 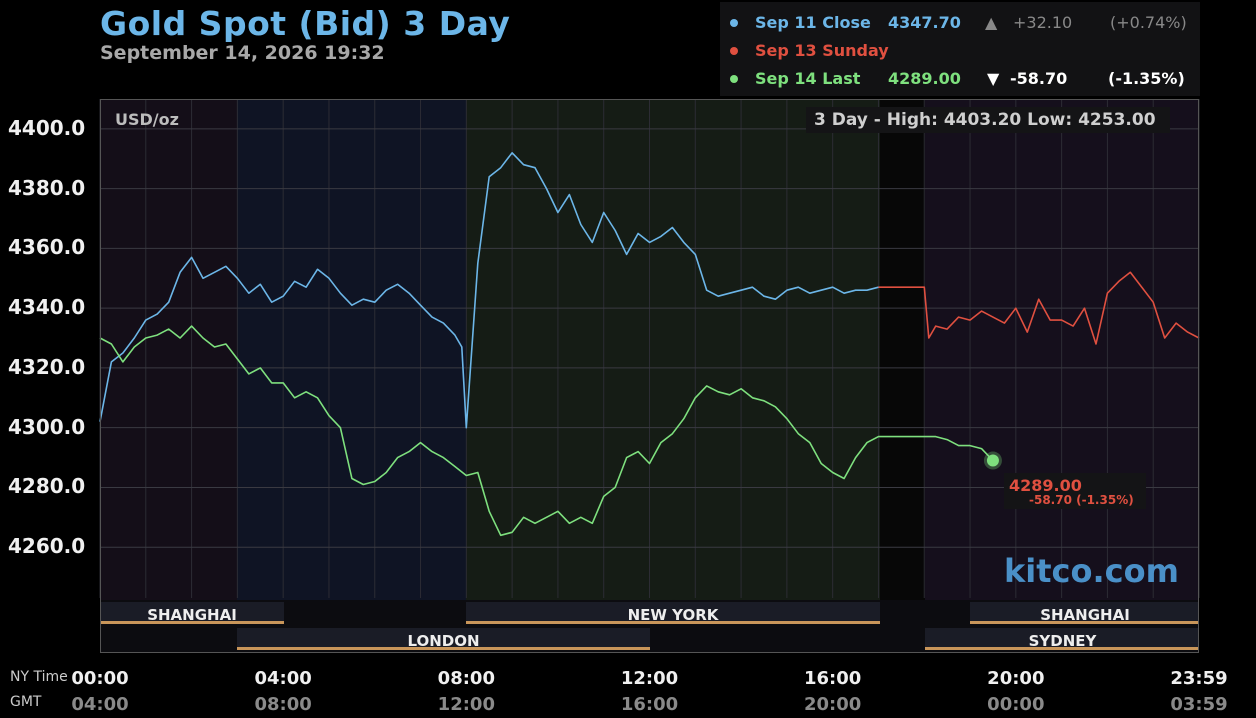 I want to click on x-tick-label-ny: 08:00, so click(x=466, y=678).